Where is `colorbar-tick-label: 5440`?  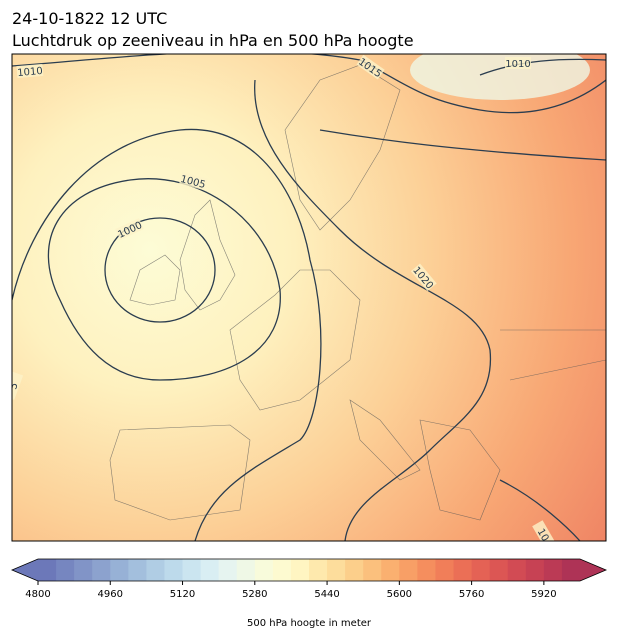 colorbar-tick-label: 5440 is located at coordinates (326, 594).